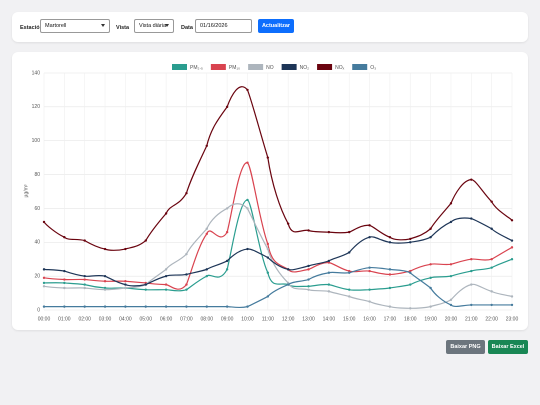 The width and height of the screenshot is (540, 405). Describe the element at coordinates (105, 319) in the screenshot. I see `x-tick-label: 03:00` at that location.